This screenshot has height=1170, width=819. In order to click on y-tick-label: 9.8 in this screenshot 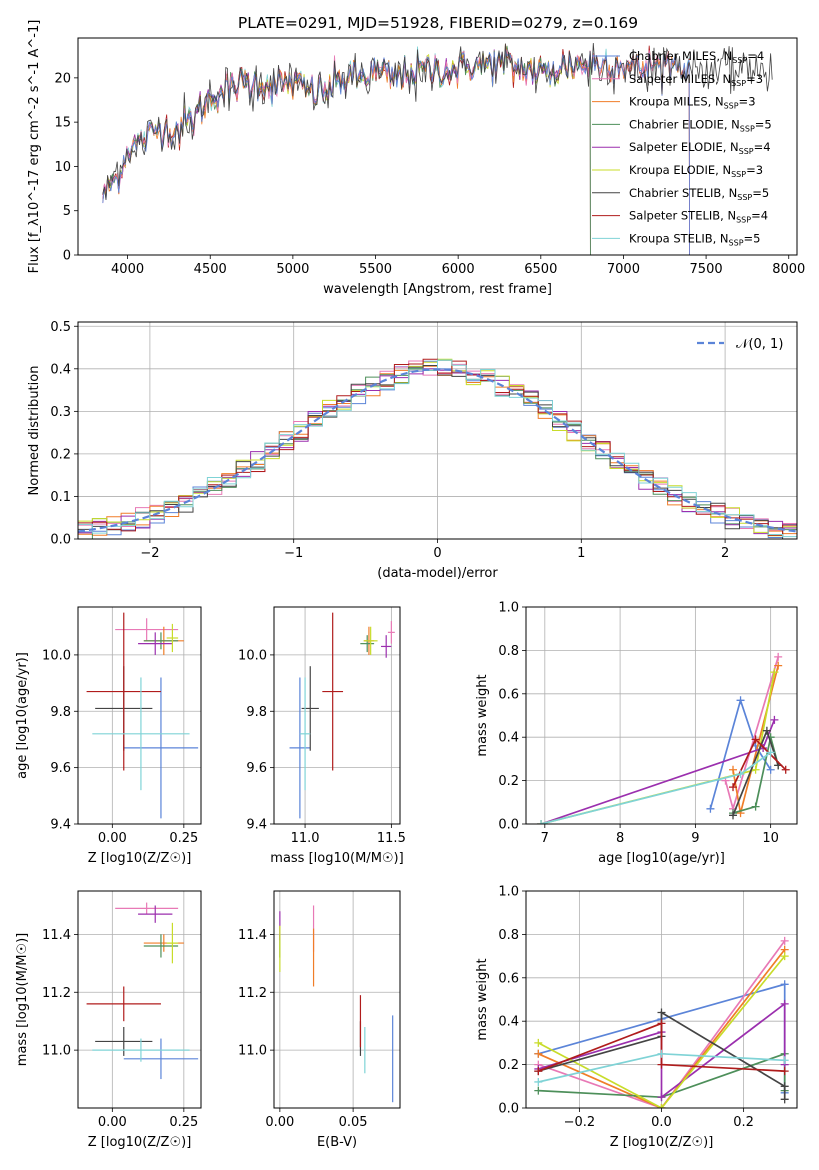, I will do `click(256, 712)`.